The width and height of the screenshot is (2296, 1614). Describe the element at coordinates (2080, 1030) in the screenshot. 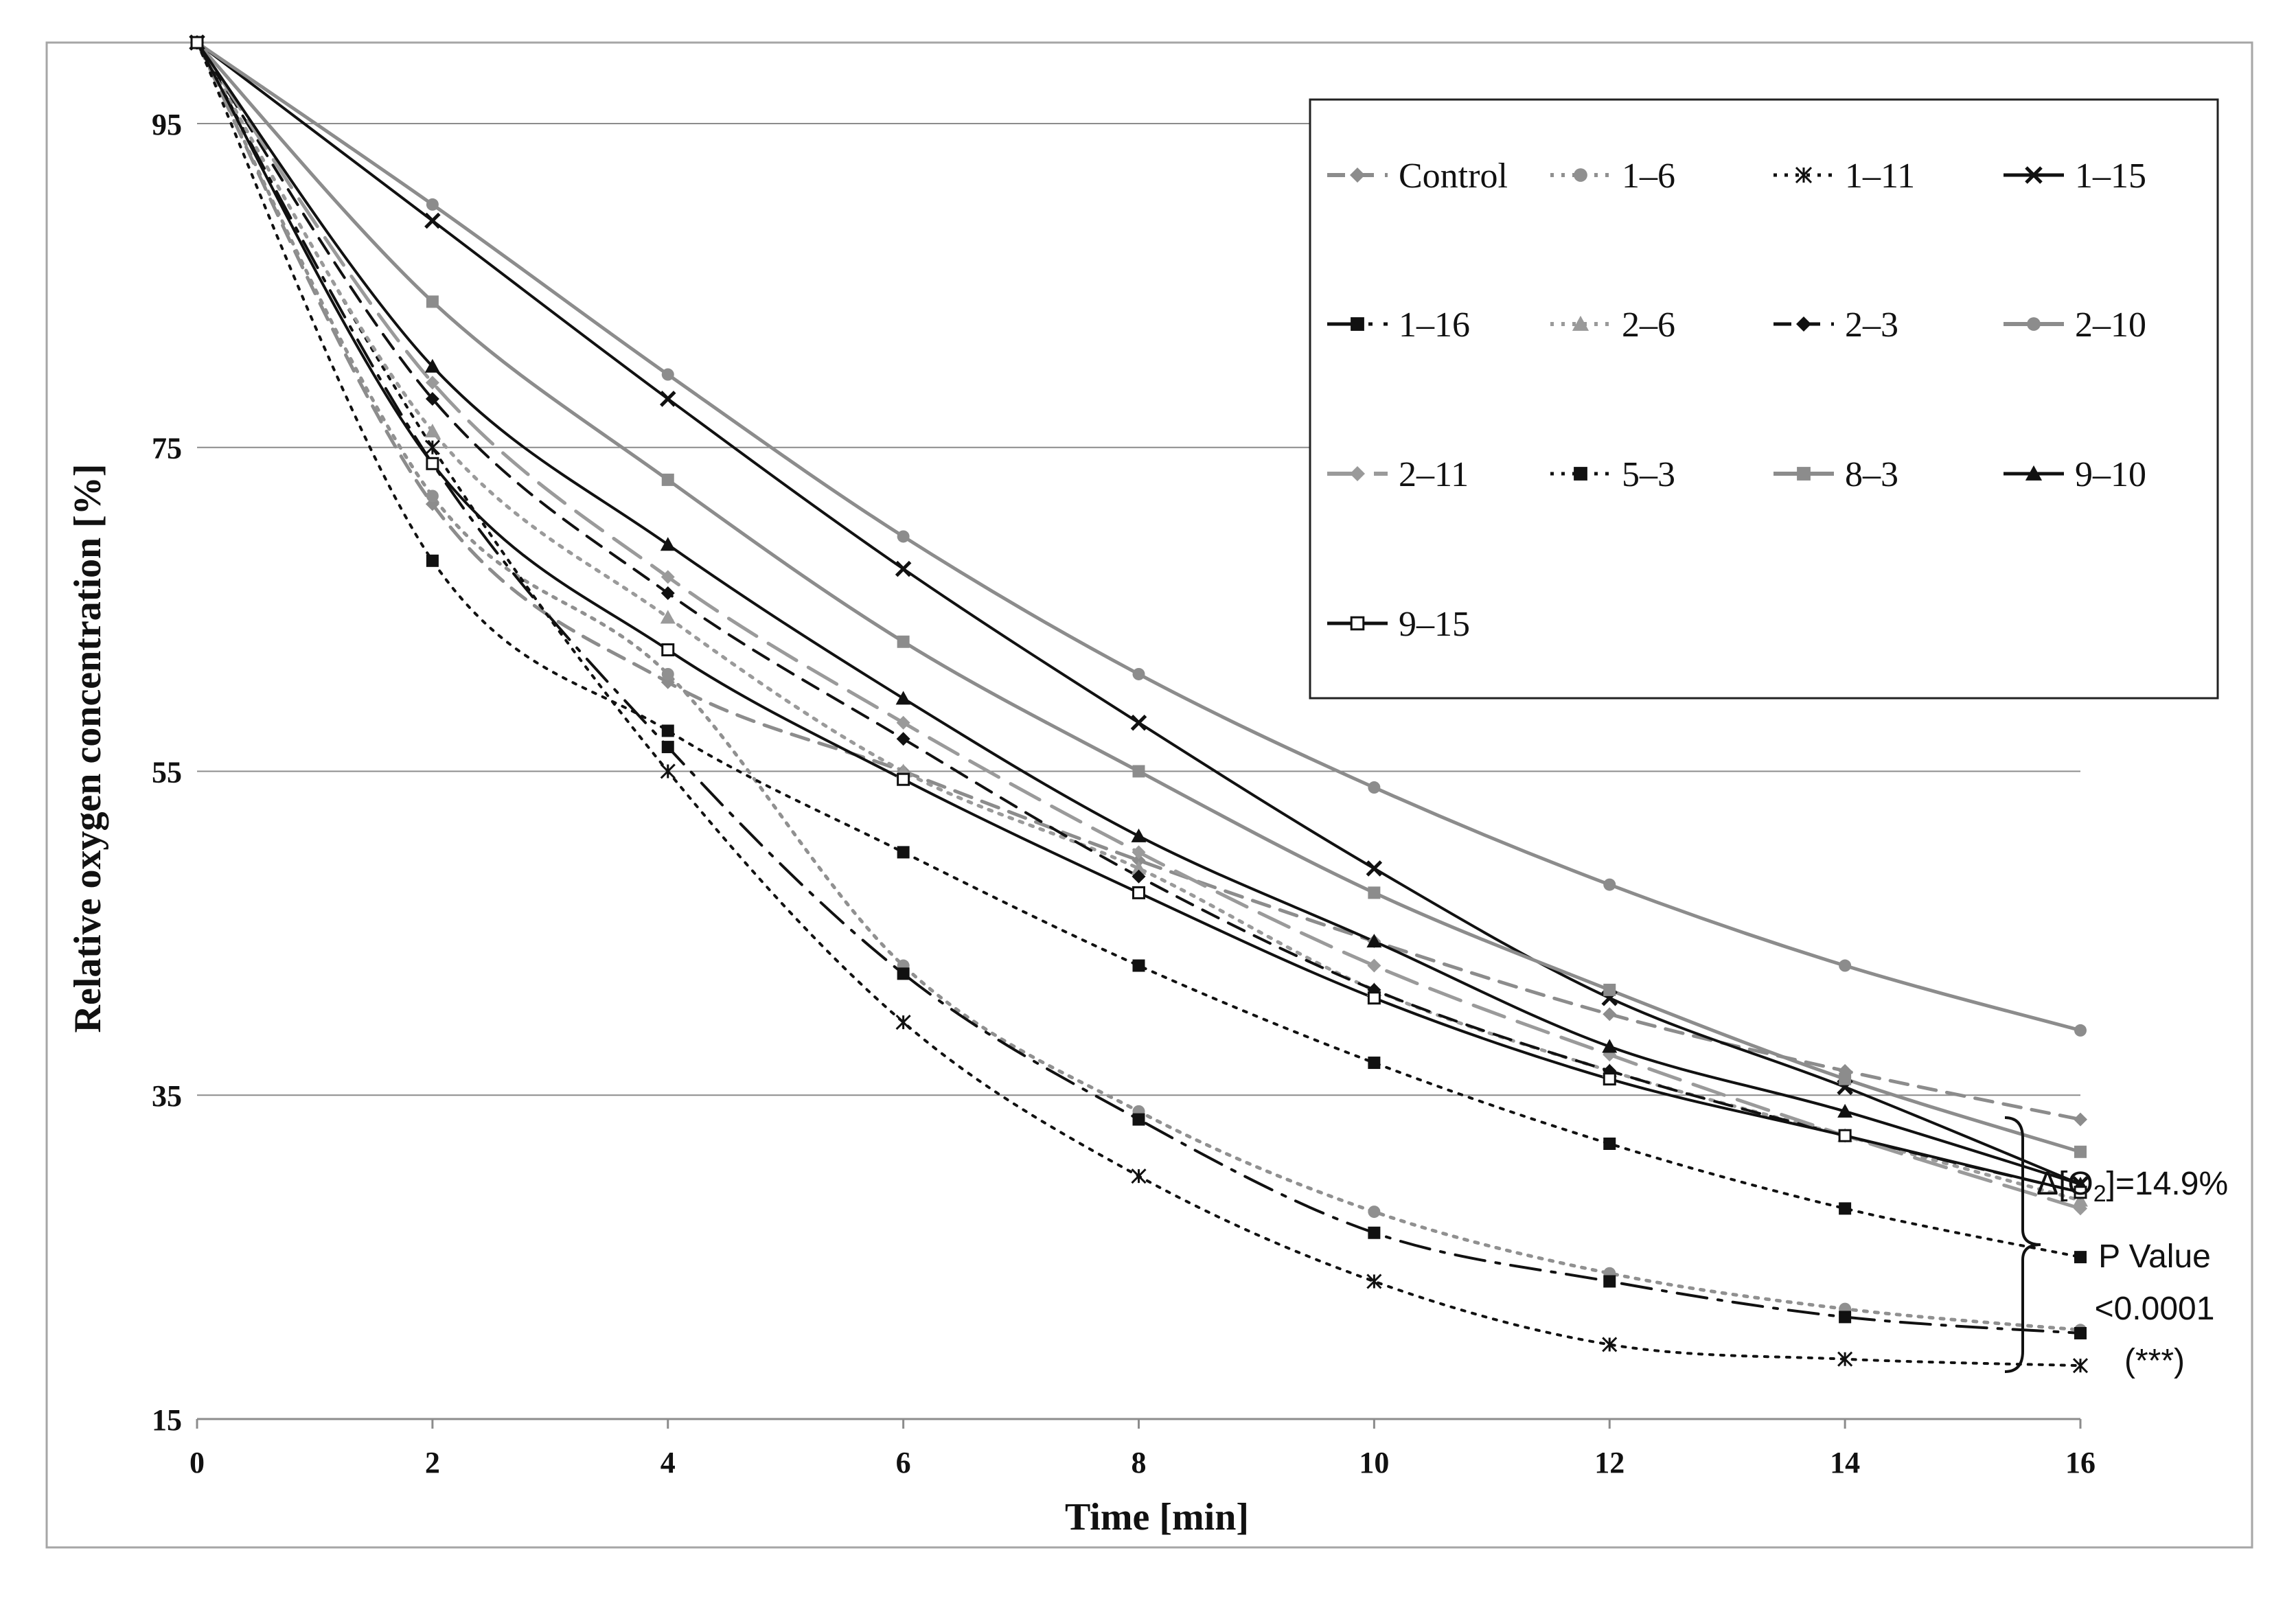

I see `point-2-10-t16` at that location.